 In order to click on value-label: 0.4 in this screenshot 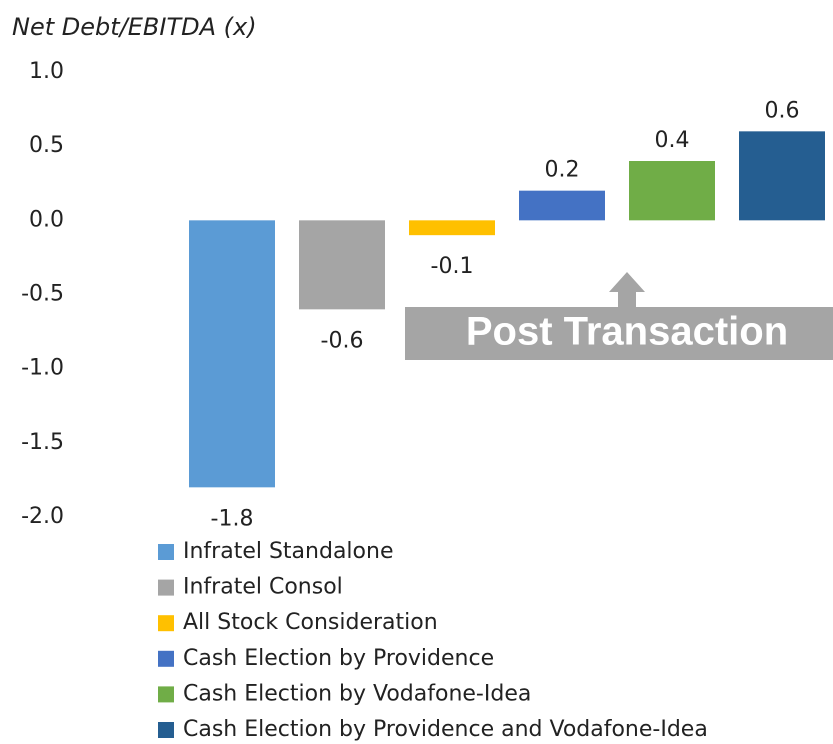, I will do `click(672, 140)`.